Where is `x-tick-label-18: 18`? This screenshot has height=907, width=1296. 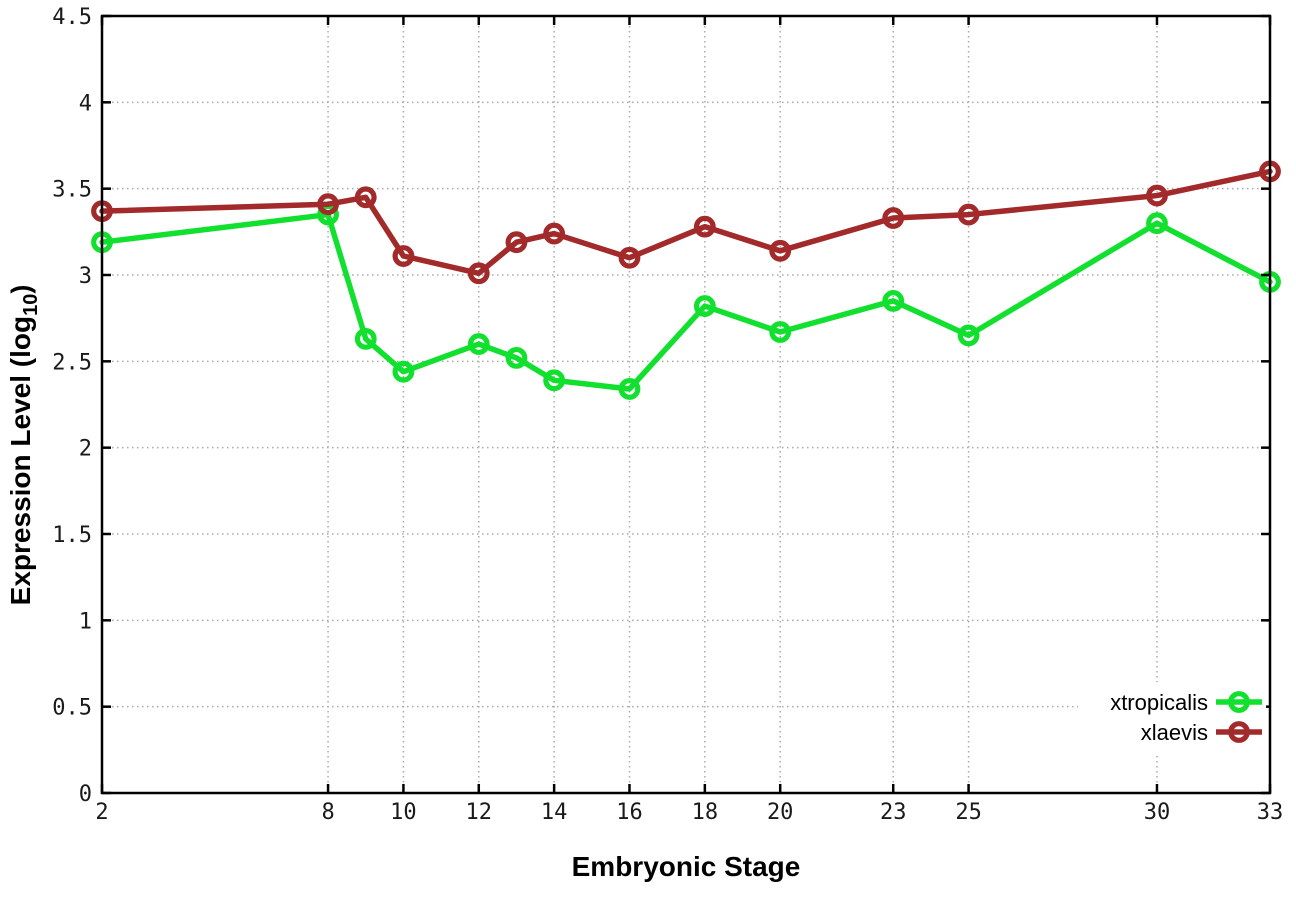 x-tick-label-18: 18 is located at coordinates (705, 812).